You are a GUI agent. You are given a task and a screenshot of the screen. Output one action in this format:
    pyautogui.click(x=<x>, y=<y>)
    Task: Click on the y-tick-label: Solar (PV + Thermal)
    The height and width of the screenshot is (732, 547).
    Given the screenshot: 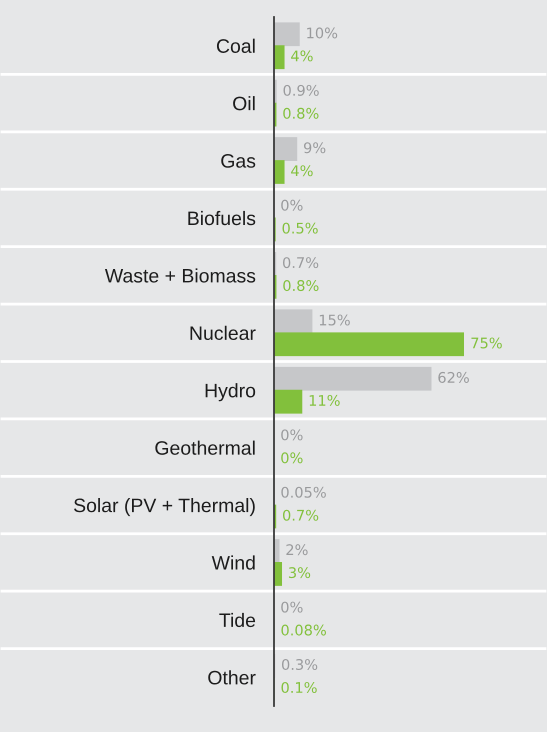 What is the action you would take?
    pyautogui.click(x=164, y=507)
    